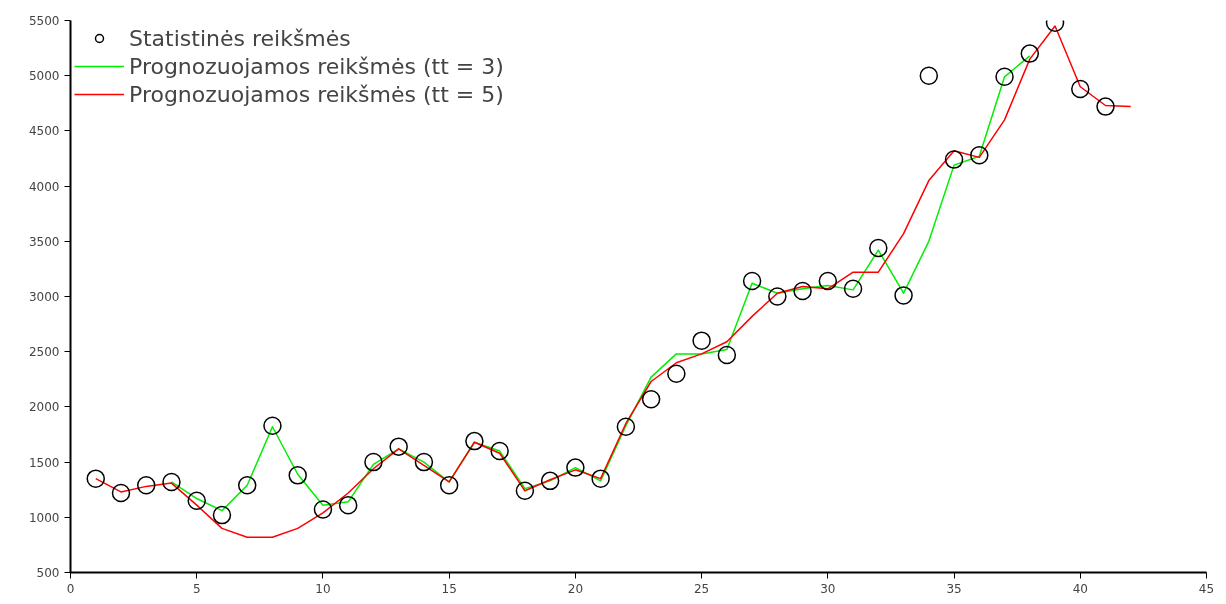 The width and height of the screenshot is (1226, 604). Describe the element at coordinates (44, 241) in the screenshot. I see `y-tick-label: 3500` at that location.